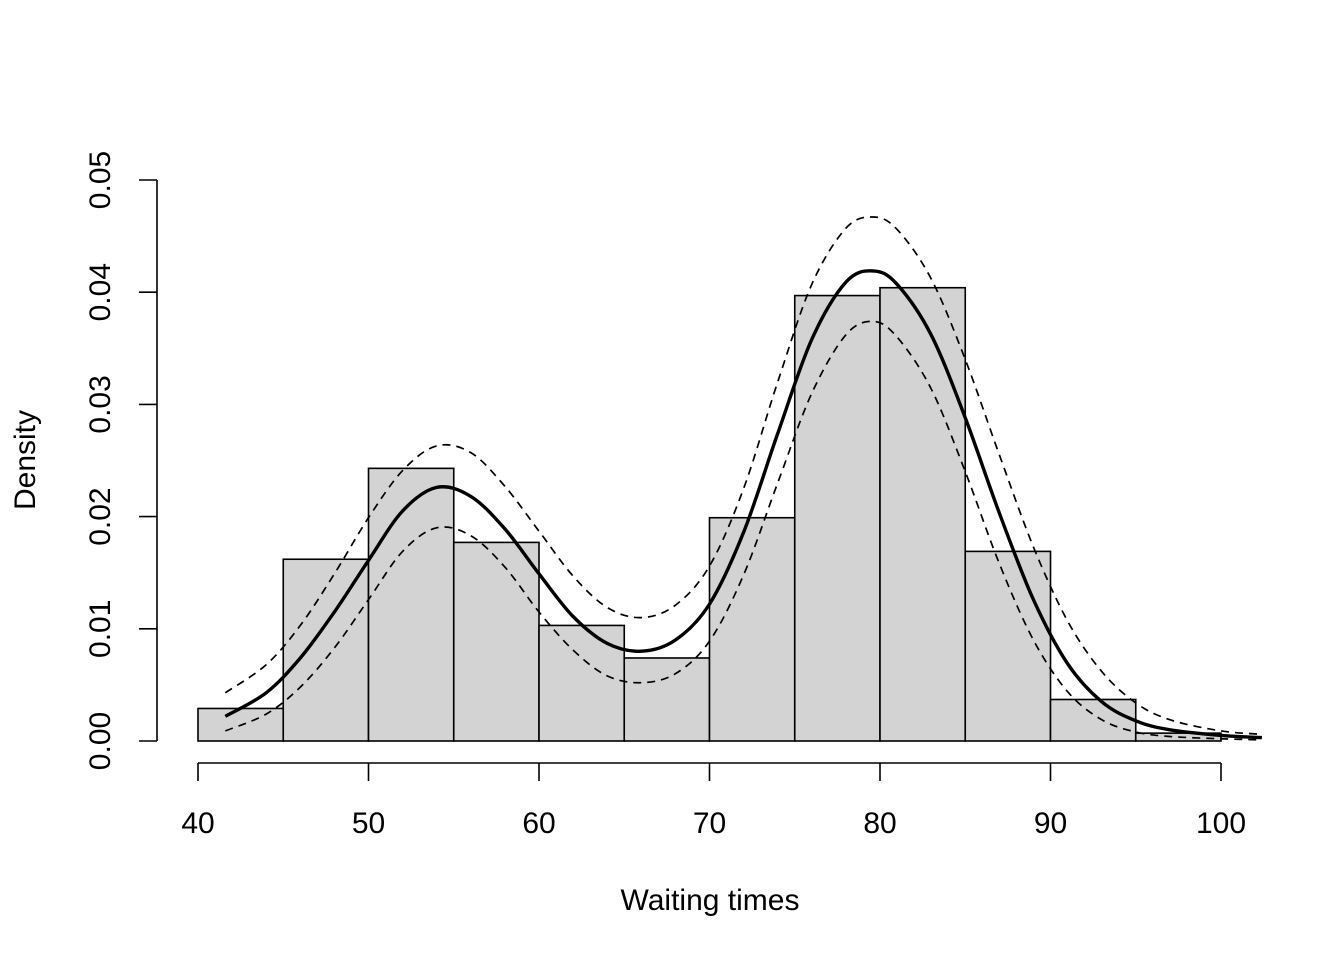  I want to click on x-tick-label: 60, so click(538, 823).